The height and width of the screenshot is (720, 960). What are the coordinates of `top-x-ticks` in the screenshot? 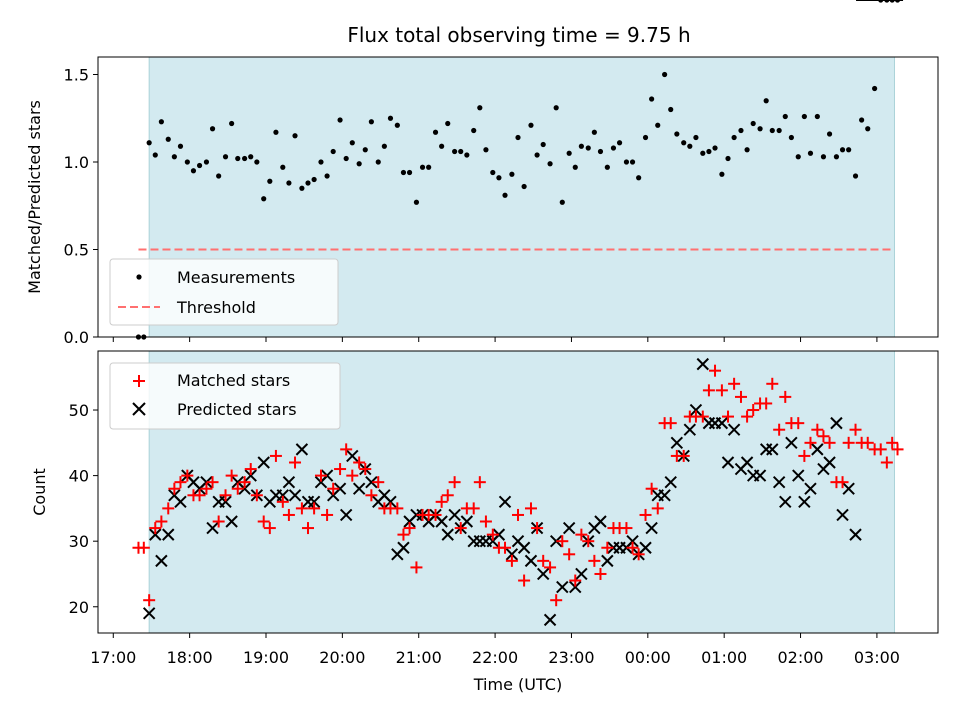 It's located at (495, 339).